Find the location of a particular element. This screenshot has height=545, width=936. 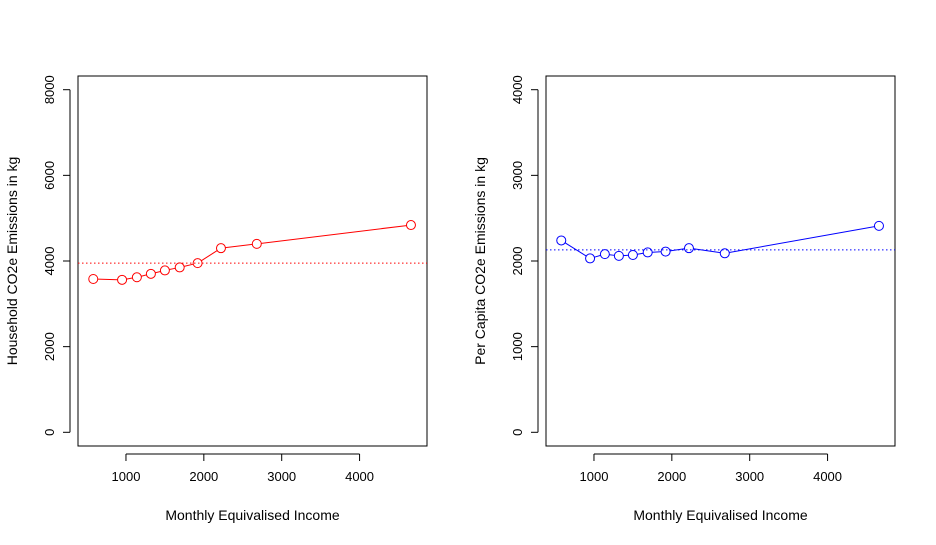

y-axis: 0 1000 2000 3000 4000 is located at coordinates (524, 255).